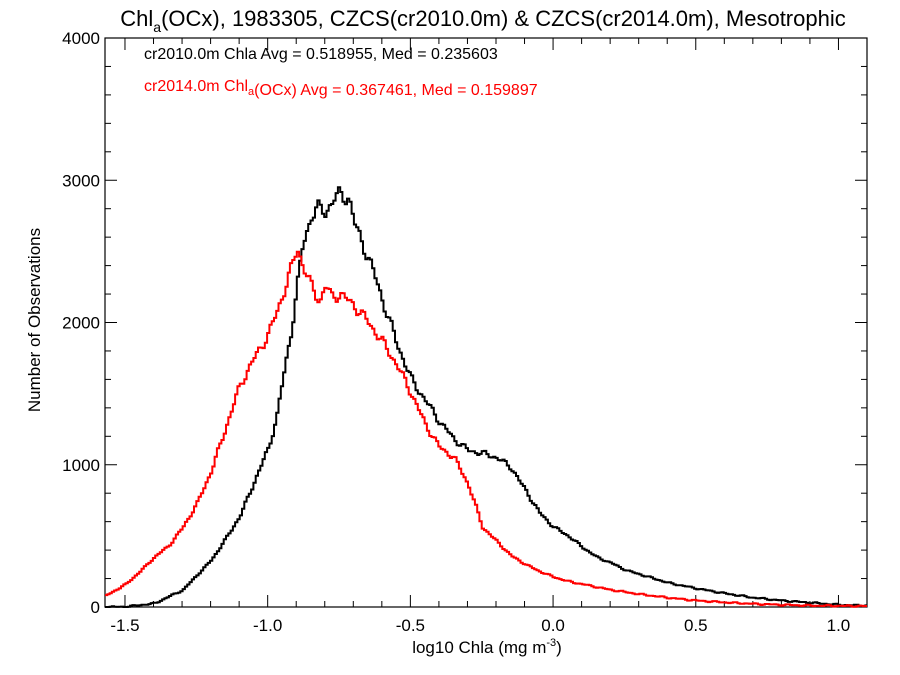 This screenshot has height=675, width=900. I want to click on x-tick-label: -0.5, so click(410, 625).